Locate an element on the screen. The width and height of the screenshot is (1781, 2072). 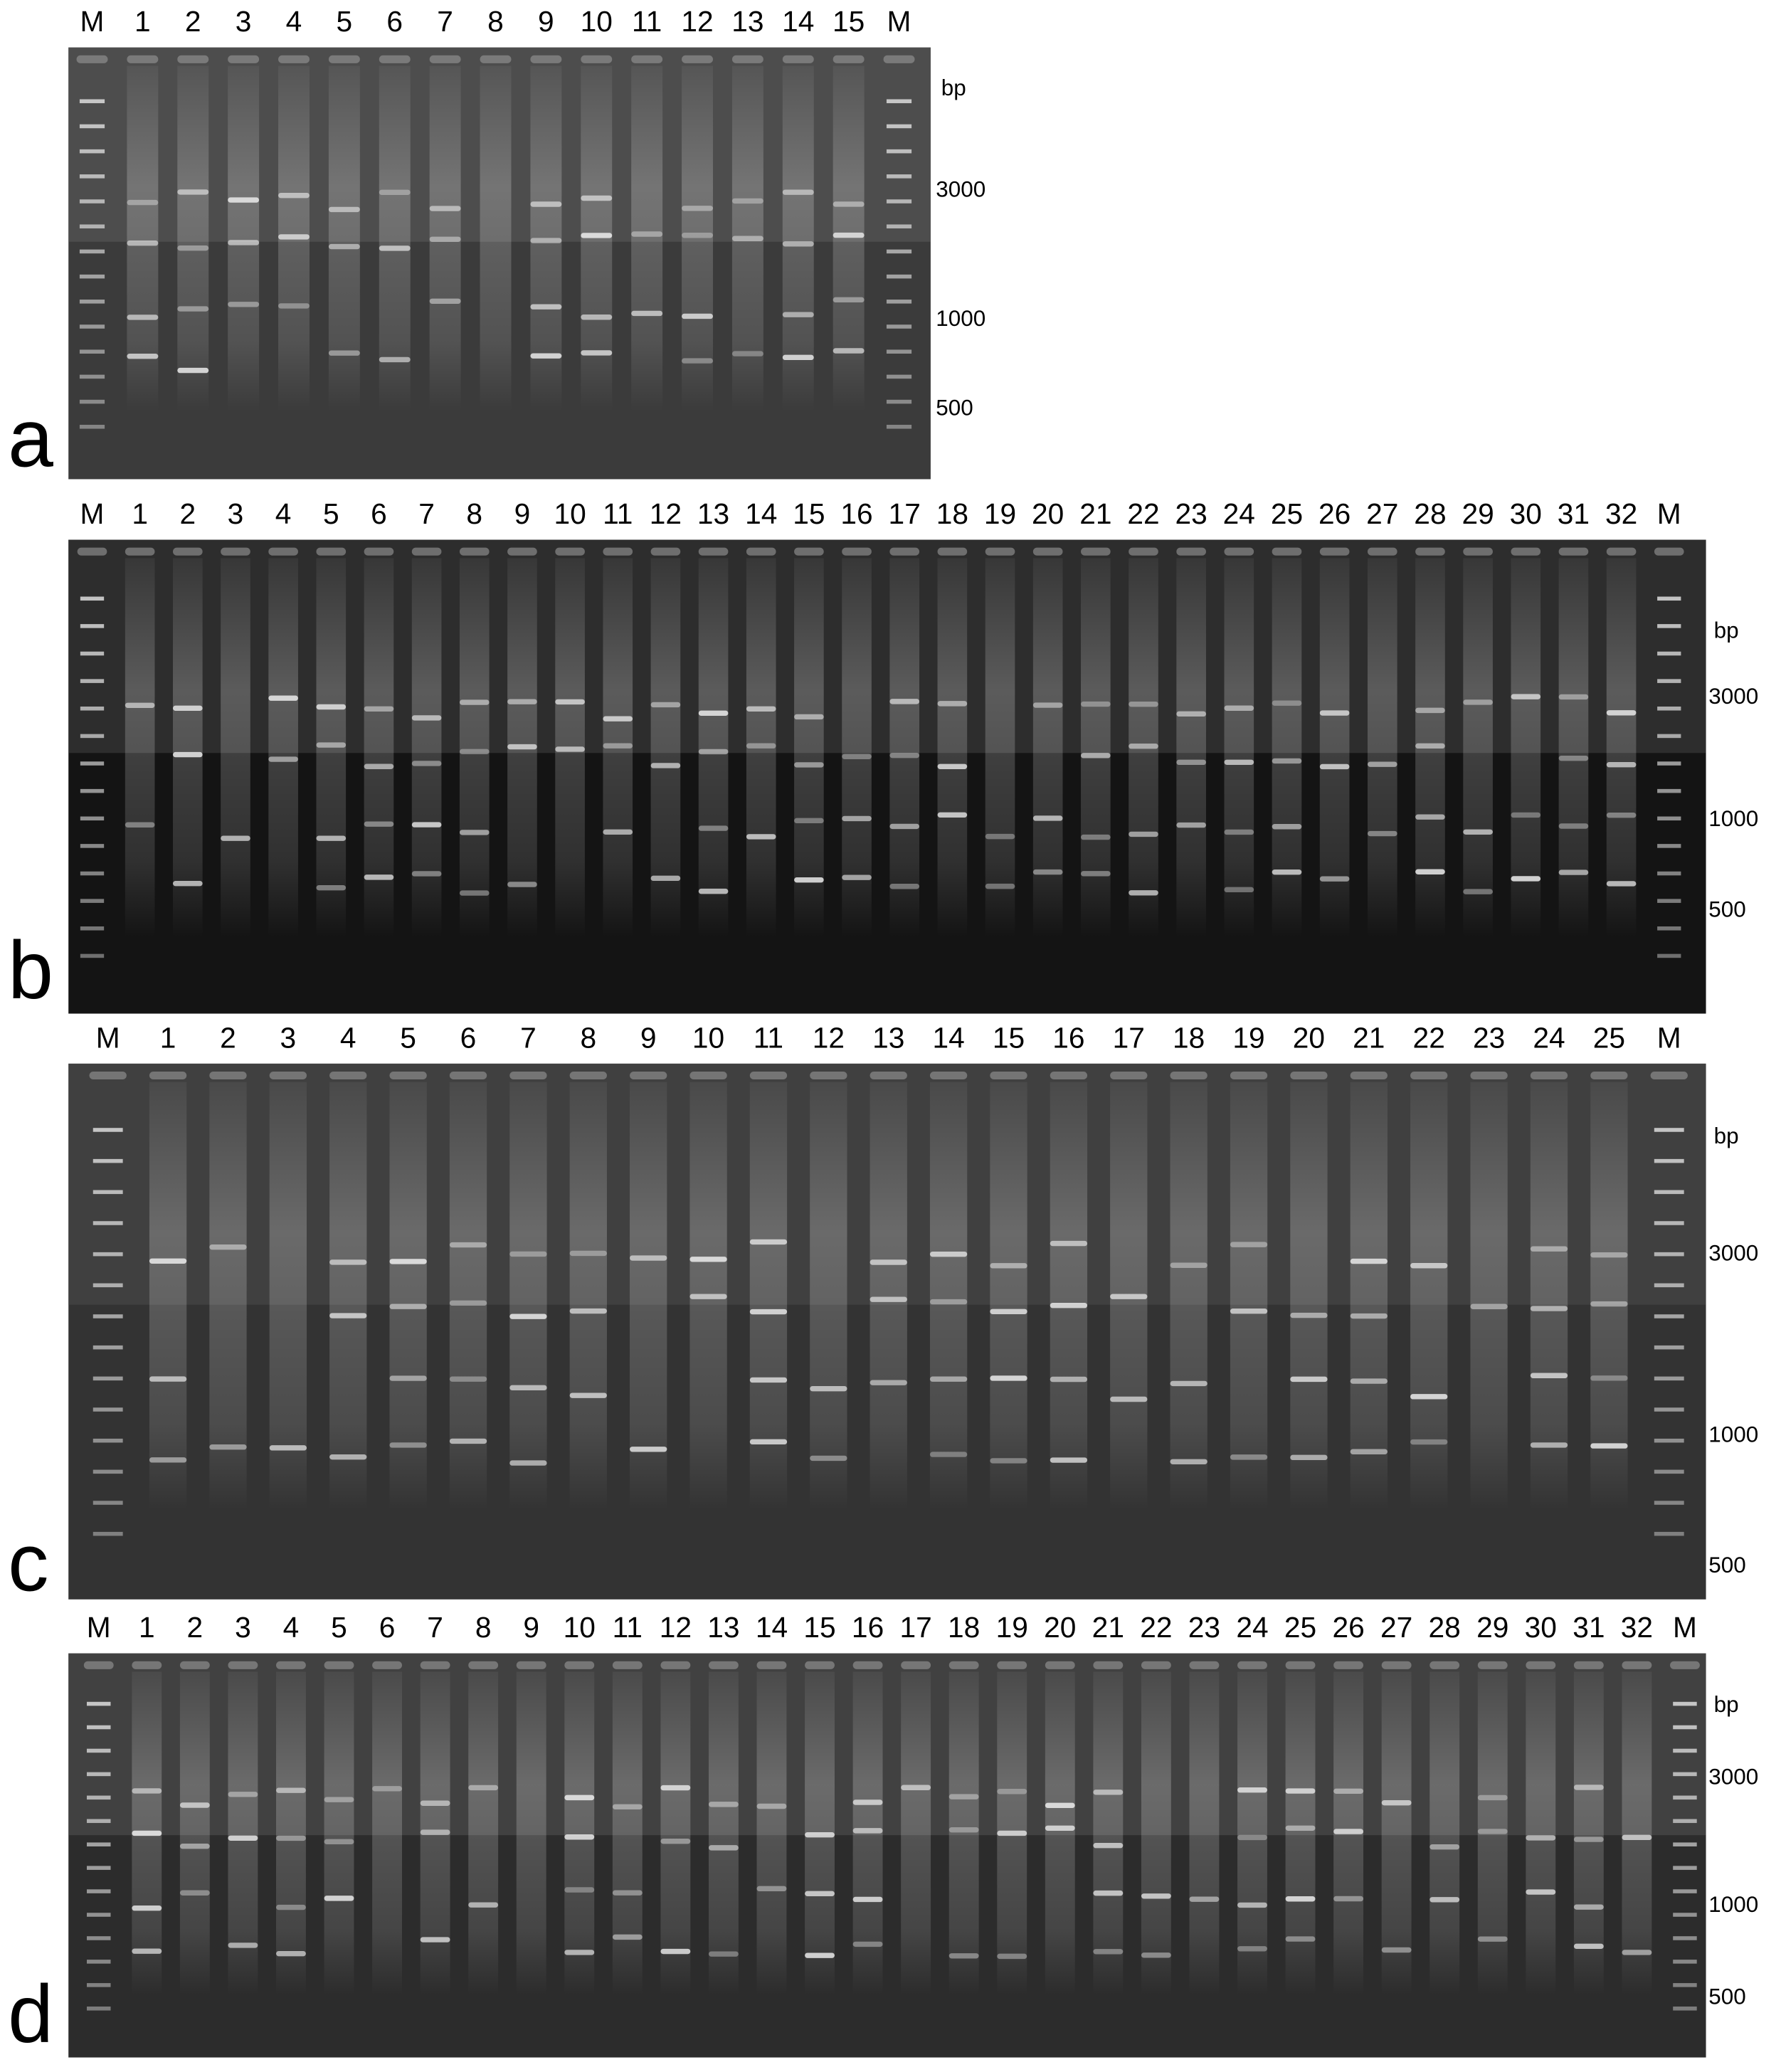
lane-label: 31 is located at coordinates (1589, 1628).